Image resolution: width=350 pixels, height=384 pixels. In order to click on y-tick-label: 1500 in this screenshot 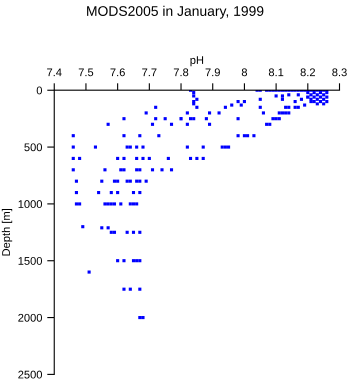, I will do `click(30, 261)`.